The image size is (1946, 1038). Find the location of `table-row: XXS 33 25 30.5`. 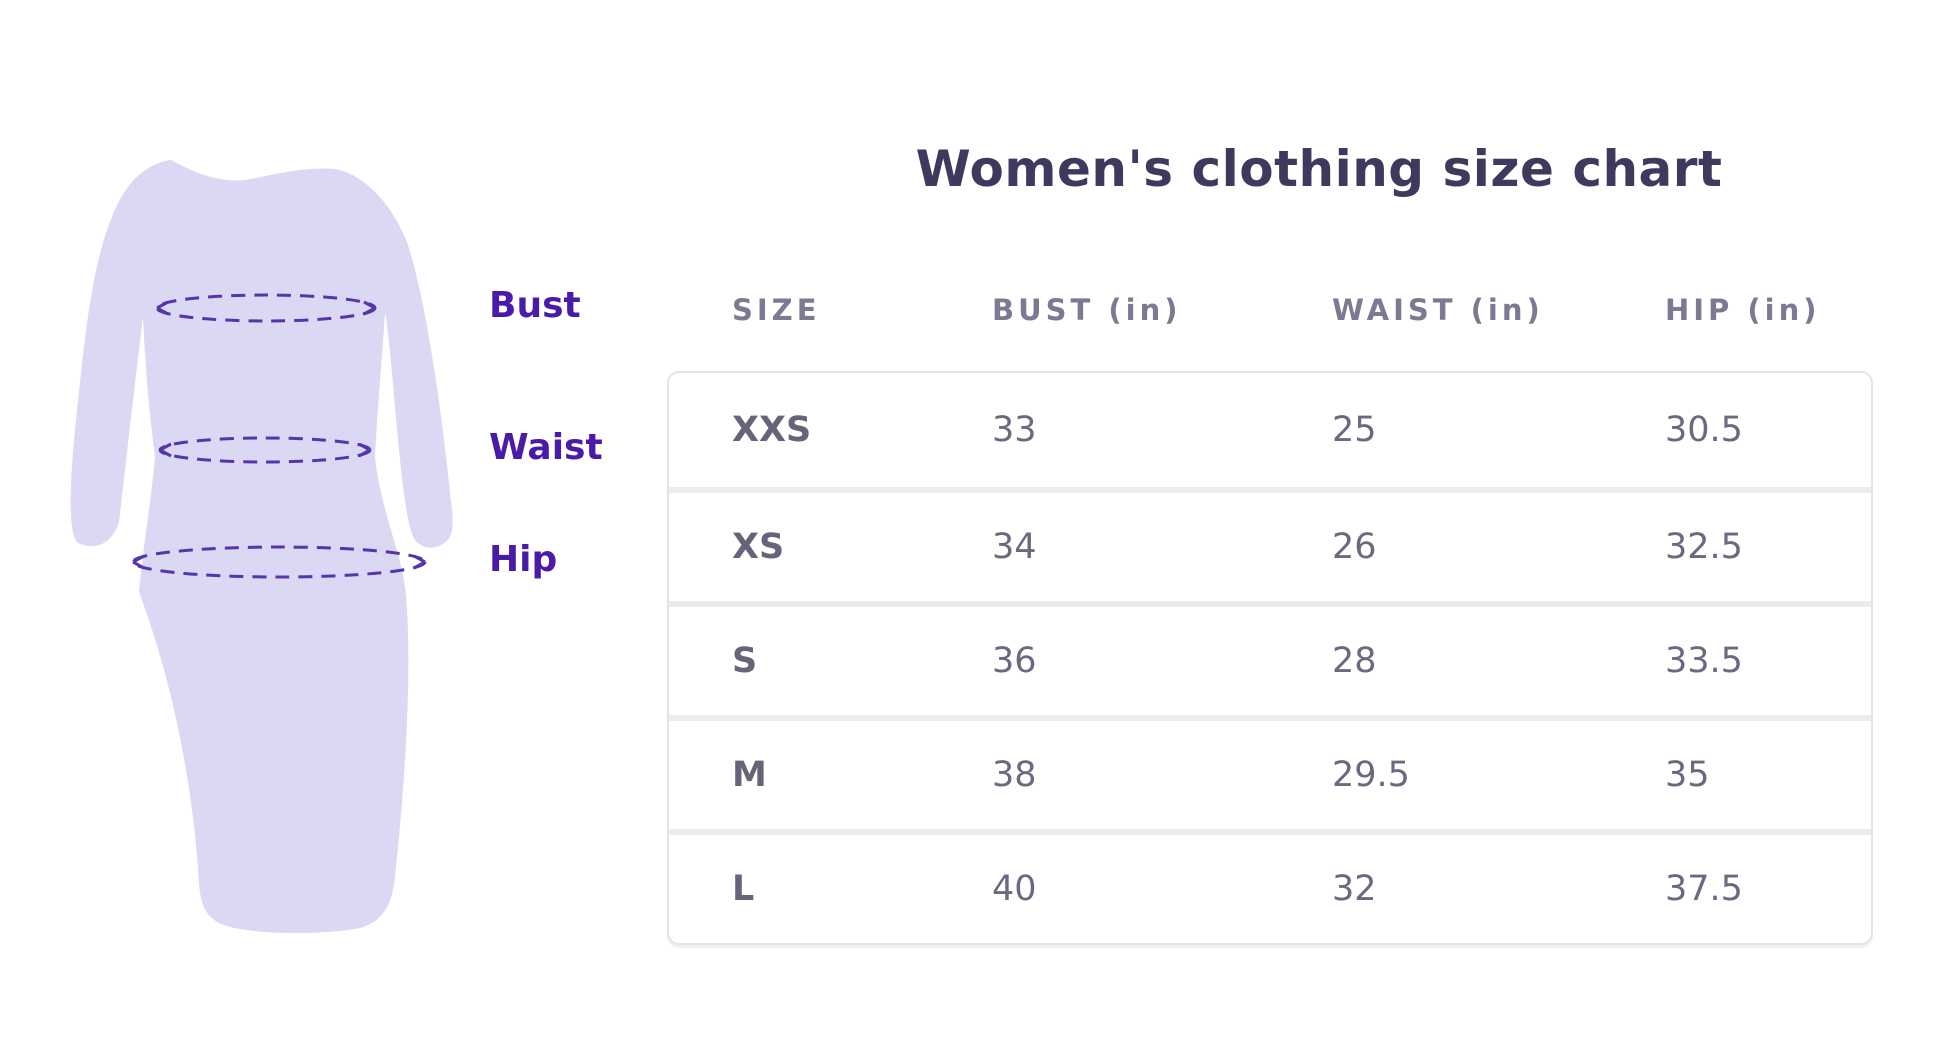

table-row: XXS 33 25 30.5 is located at coordinates (1270, 430).